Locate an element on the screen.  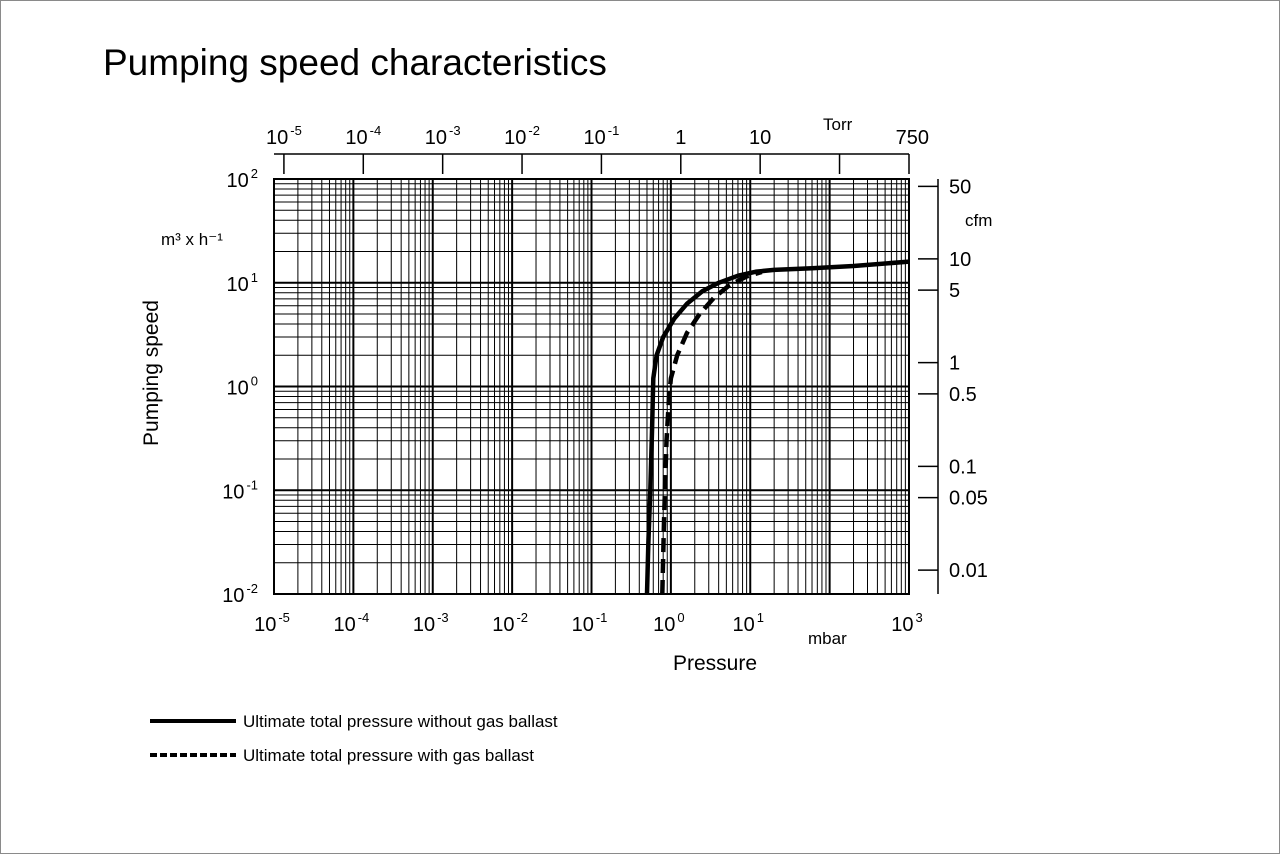
top-axis-tick-label: 1 is located at coordinates (680, 138).